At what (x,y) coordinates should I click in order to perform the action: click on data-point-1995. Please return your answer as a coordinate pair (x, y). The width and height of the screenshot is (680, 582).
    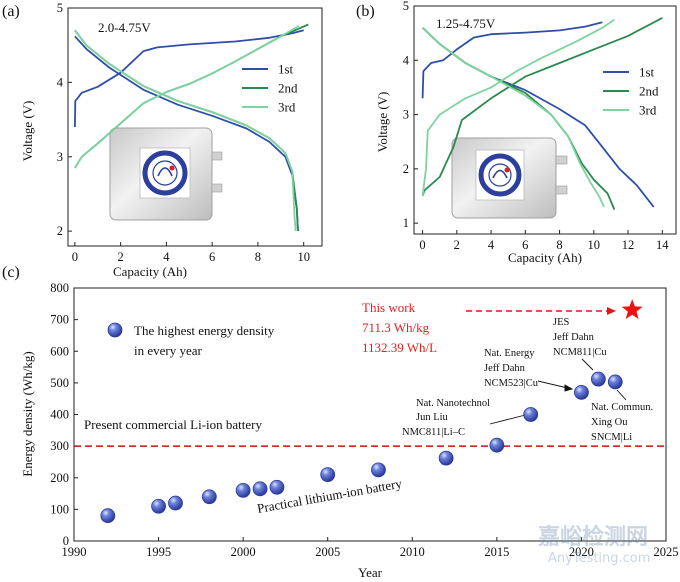
    Looking at the image, I should click on (158, 506).